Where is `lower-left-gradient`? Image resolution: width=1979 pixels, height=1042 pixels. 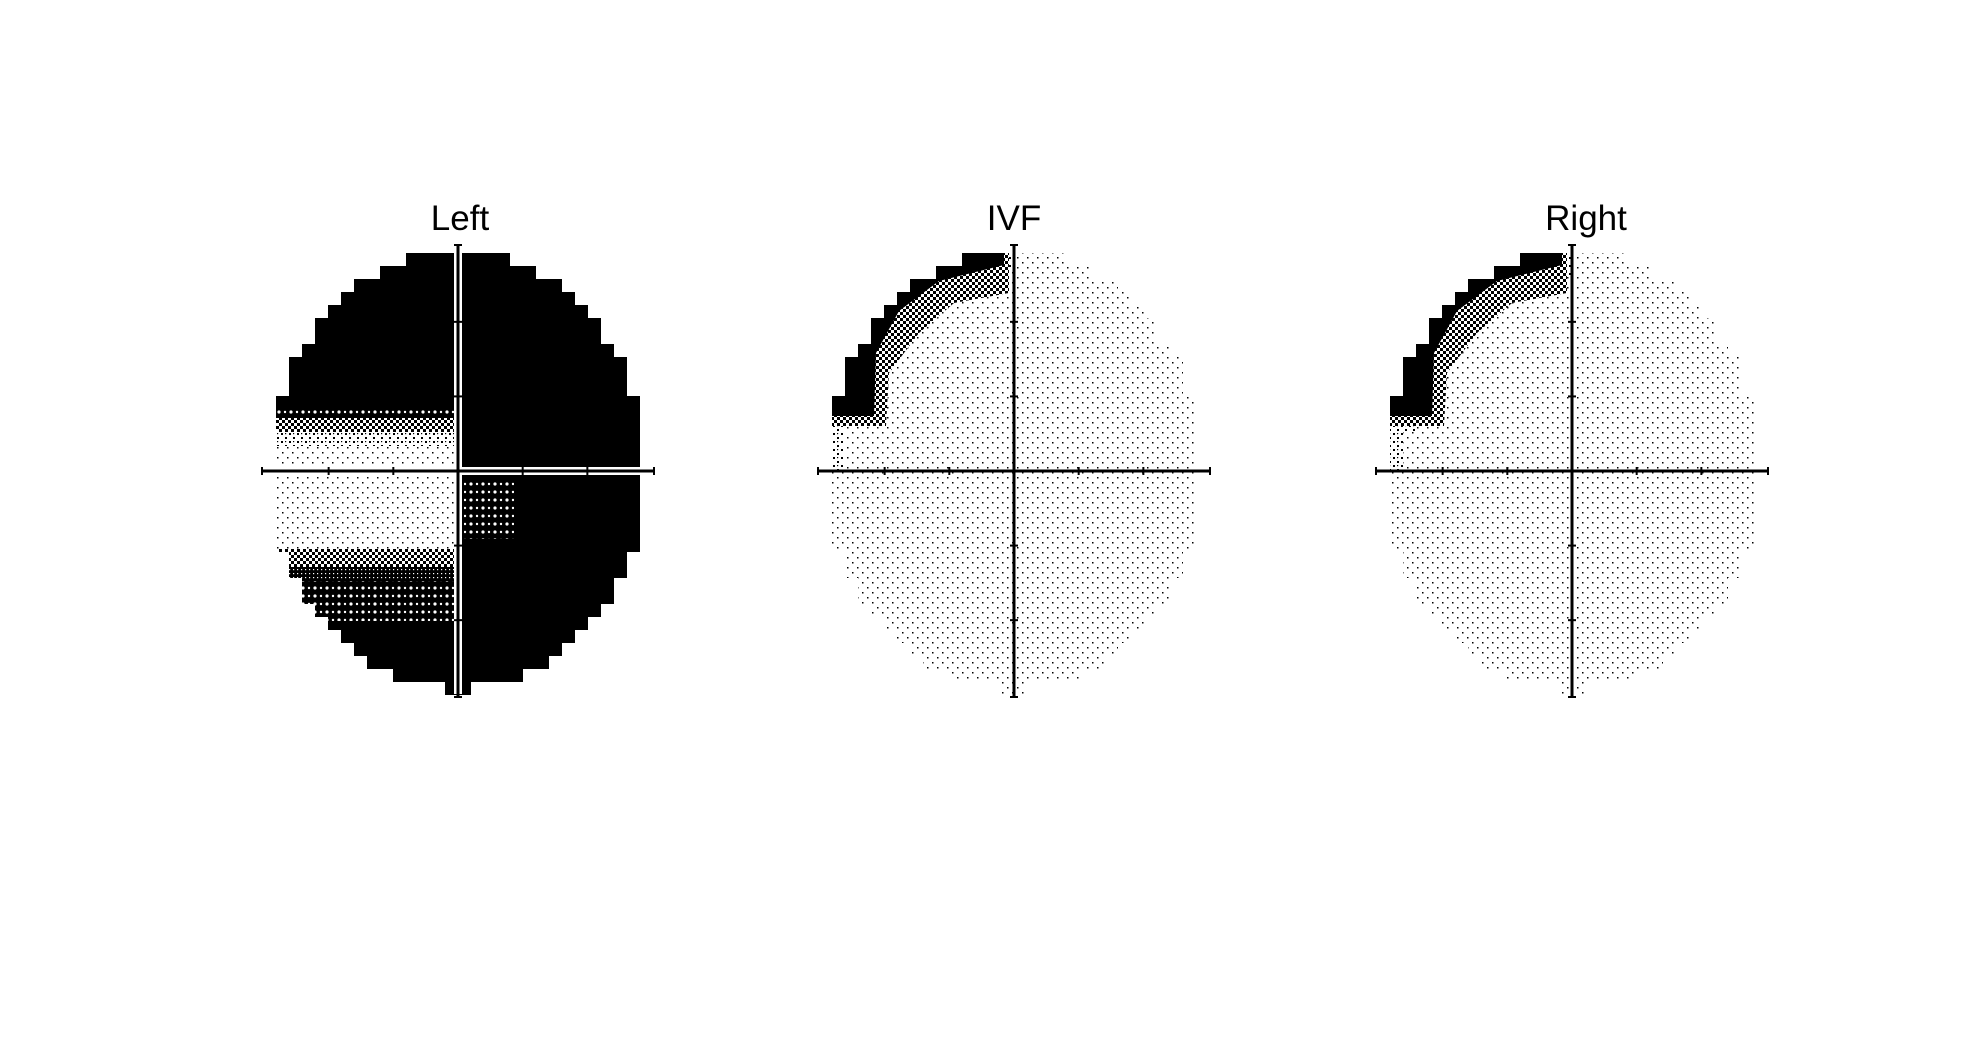
lower-left-gradient is located at coordinates (367, 558).